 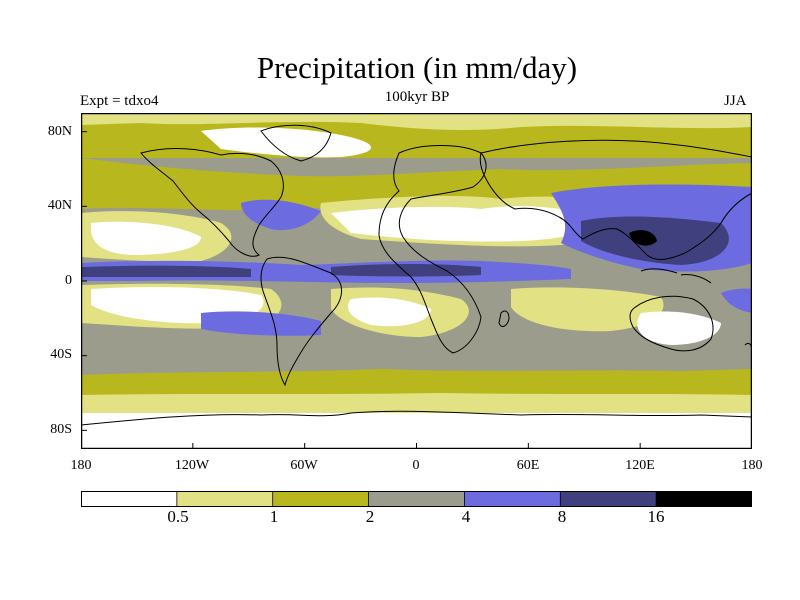 I want to click on field-spcz-wet, so click(x=261, y=323).